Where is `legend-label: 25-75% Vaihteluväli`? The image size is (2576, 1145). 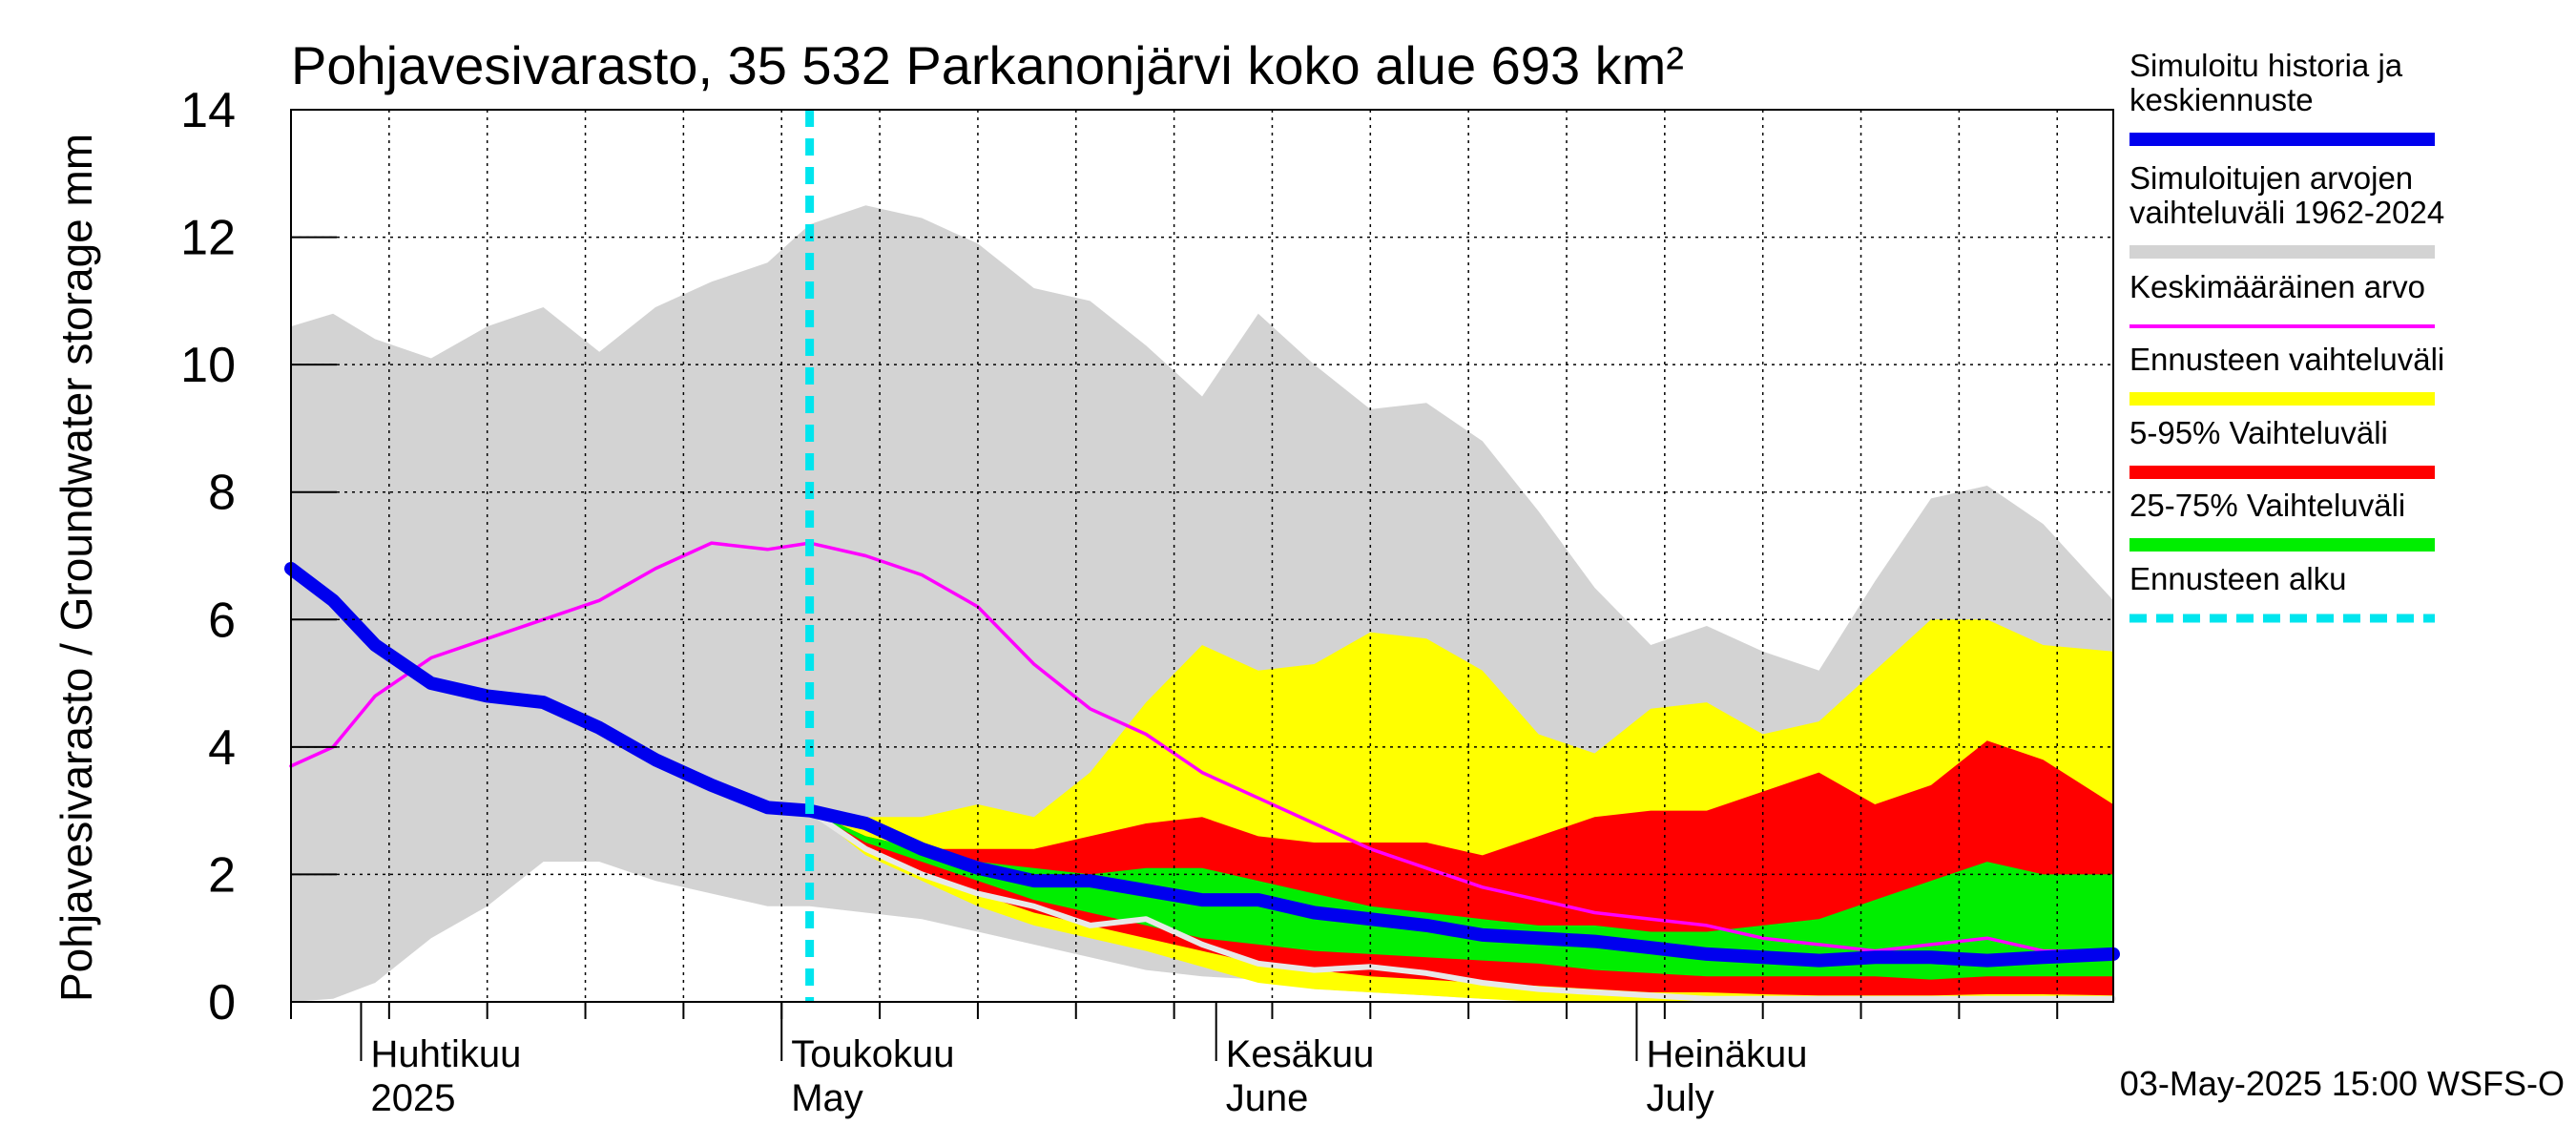 legend-label: 25-75% Vaihteluväli is located at coordinates (2267, 506).